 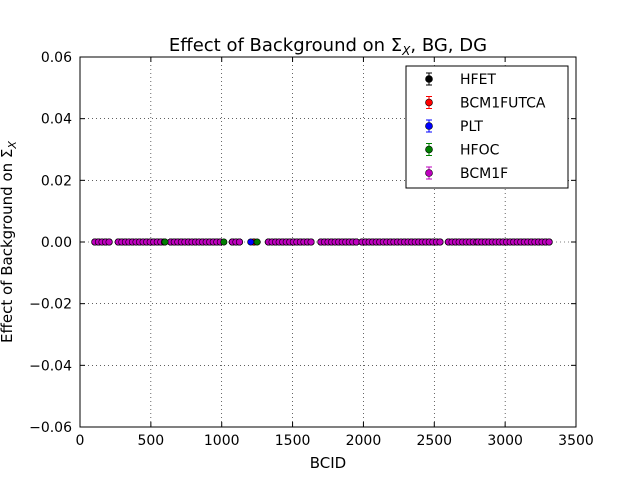 What do you see at coordinates (364, 441) in the screenshot?
I see `x-tick-label: 2000` at bounding box center [364, 441].